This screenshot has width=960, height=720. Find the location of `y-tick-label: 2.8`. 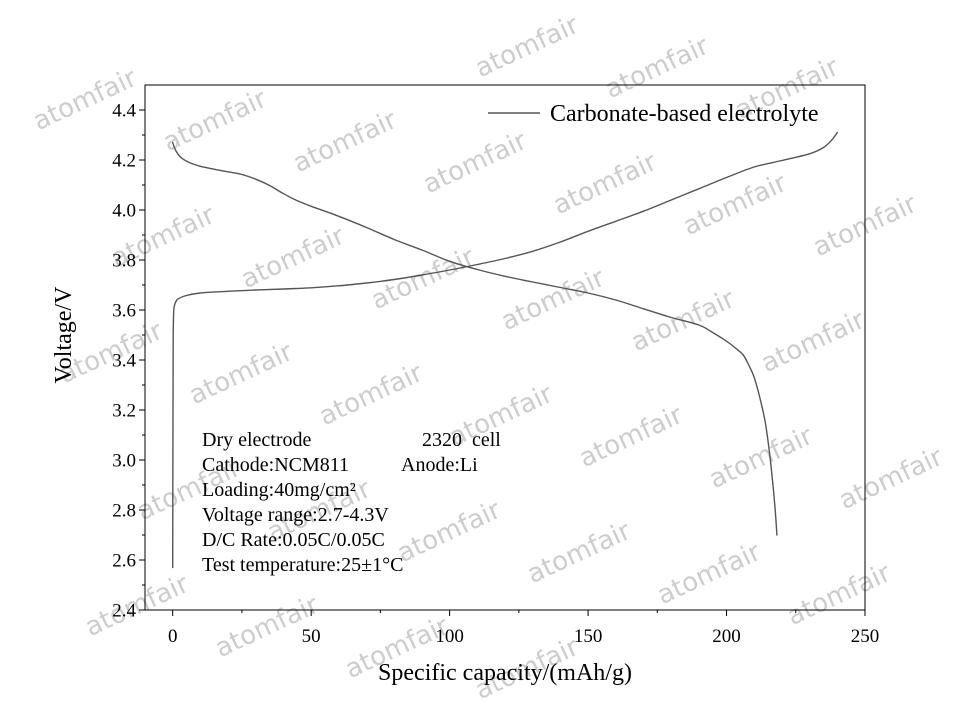

y-tick-label: 2.8 is located at coordinates (124, 511).